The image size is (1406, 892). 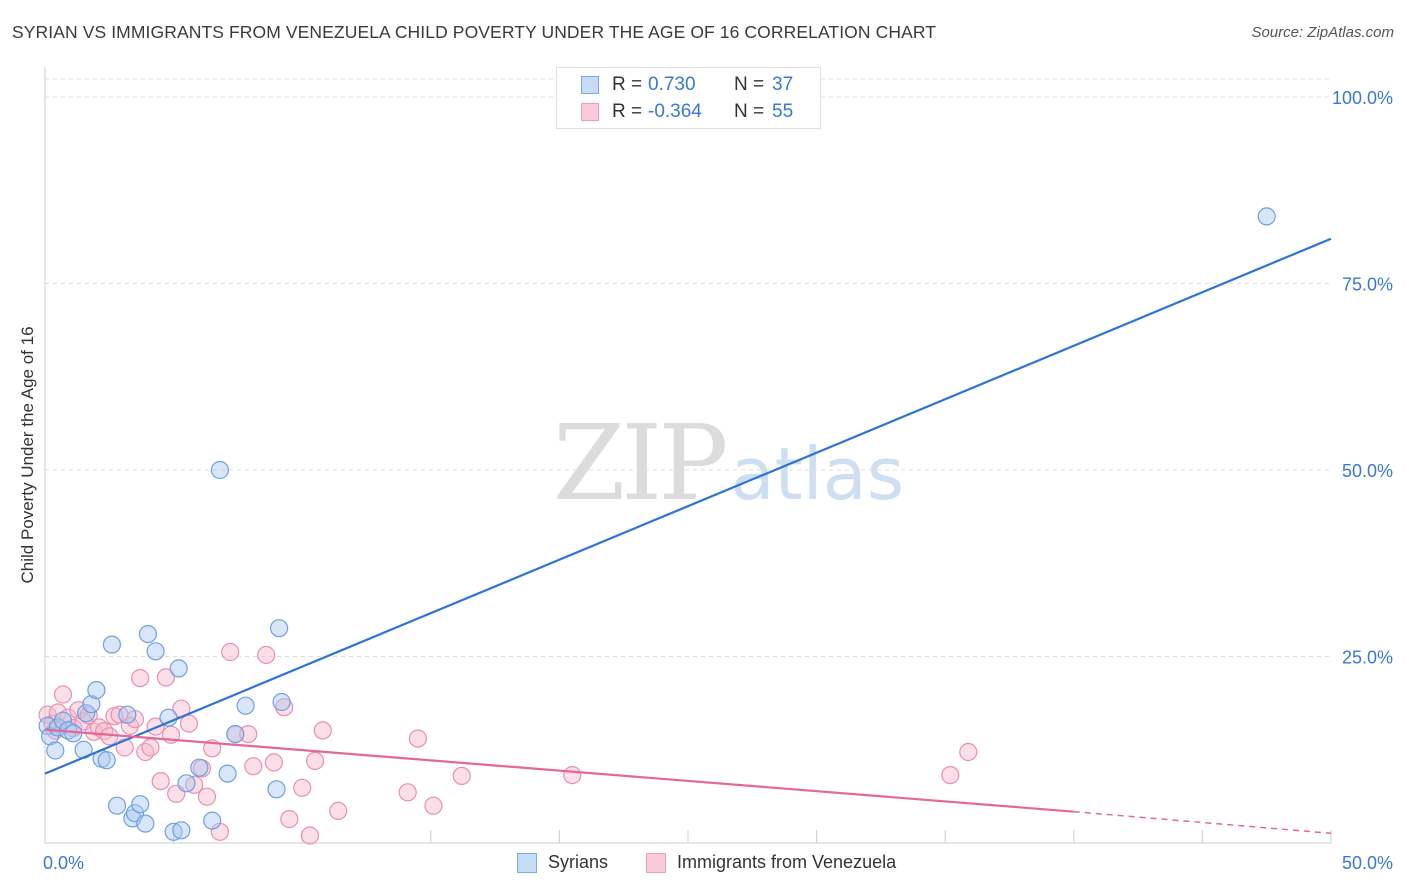 I want to click on x-tick-label: 50.0%, so click(x=1367, y=863).